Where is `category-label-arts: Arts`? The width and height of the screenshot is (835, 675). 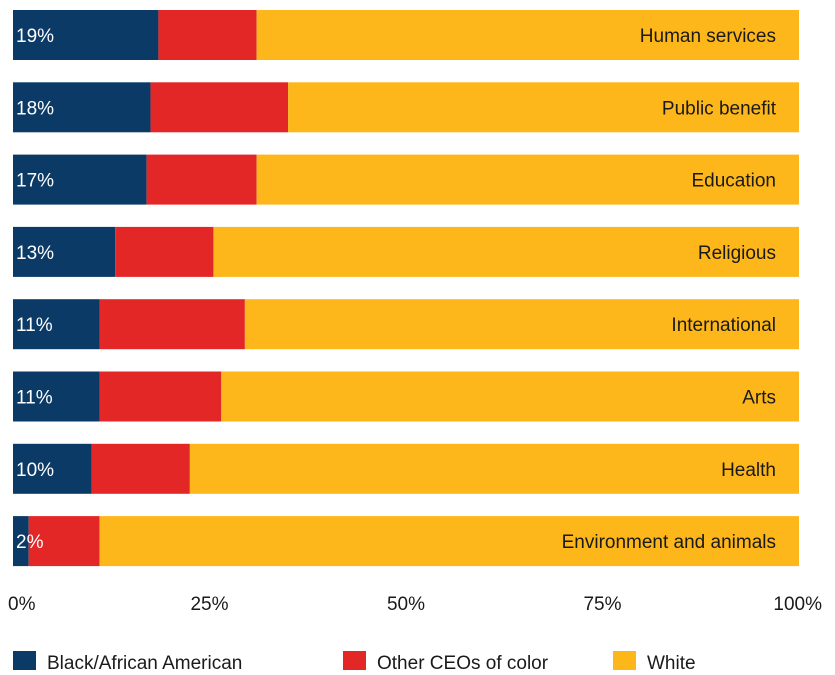 category-label-arts: Arts is located at coordinates (759, 398).